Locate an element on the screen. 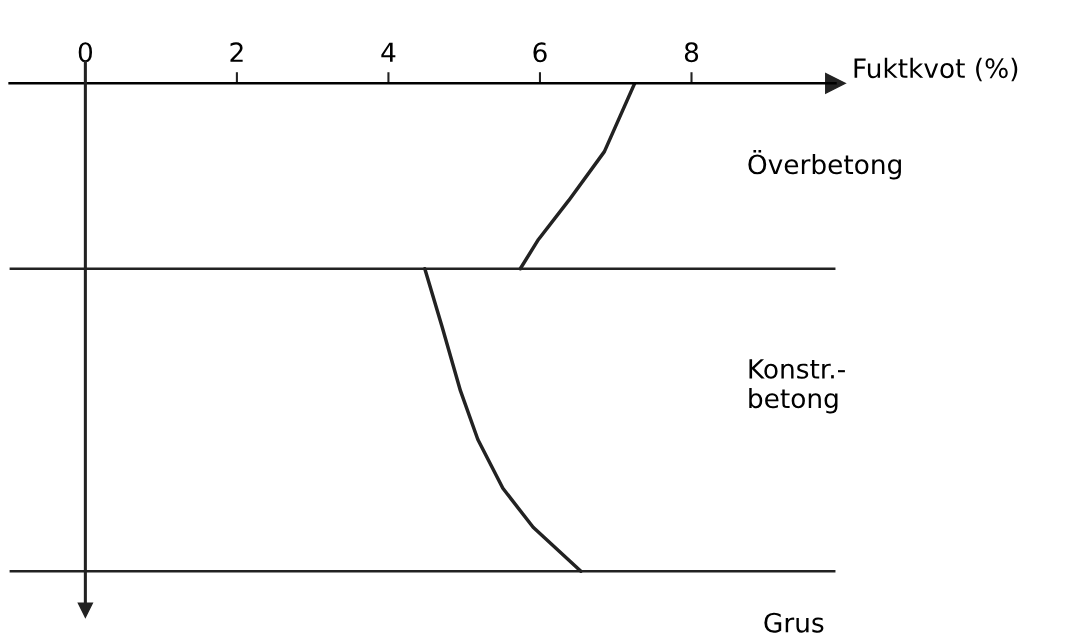  annotation: Konstr.- betong is located at coordinates (797, 386).